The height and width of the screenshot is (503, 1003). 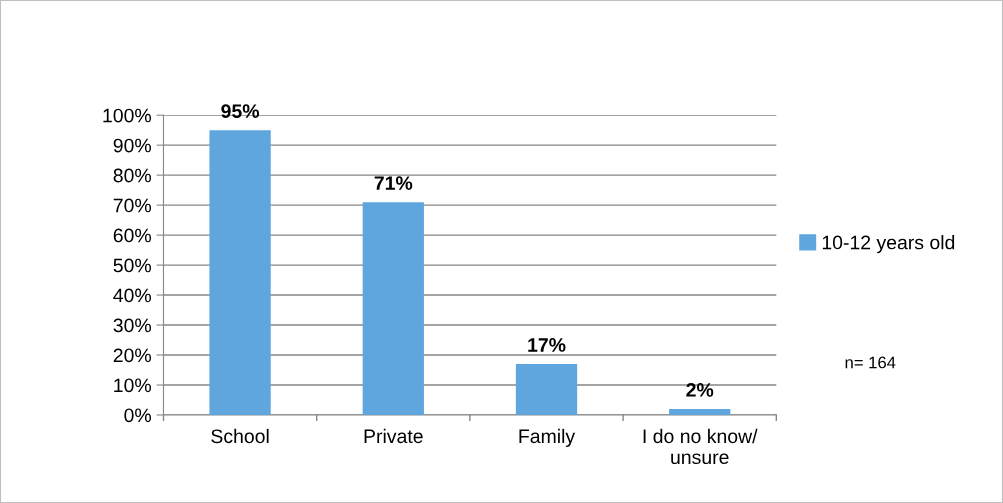 I want to click on x-tick-label: Private, so click(x=393, y=436).